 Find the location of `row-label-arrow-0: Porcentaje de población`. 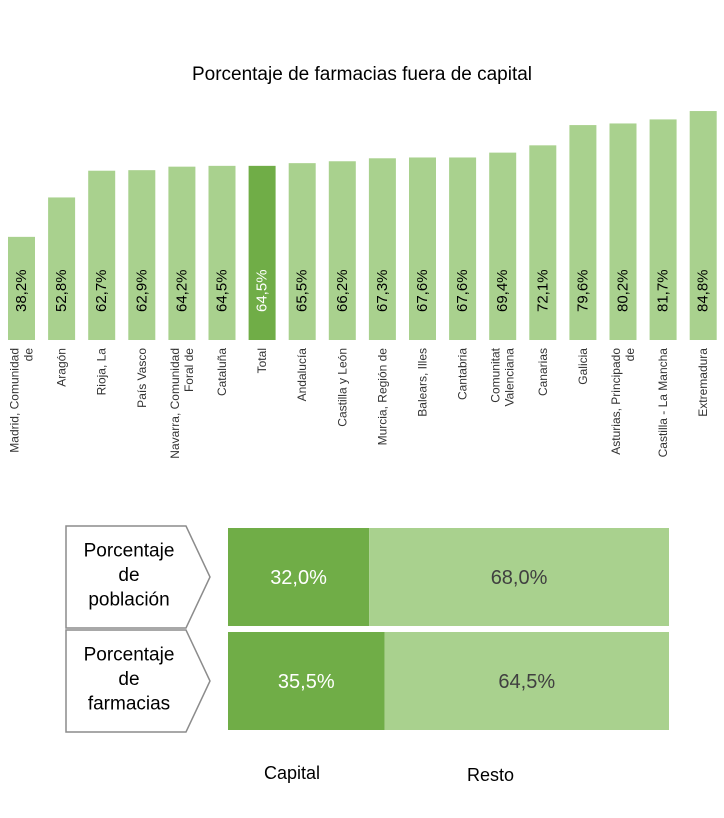

row-label-arrow-0: Porcentaje de población is located at coordinates (138, 577).